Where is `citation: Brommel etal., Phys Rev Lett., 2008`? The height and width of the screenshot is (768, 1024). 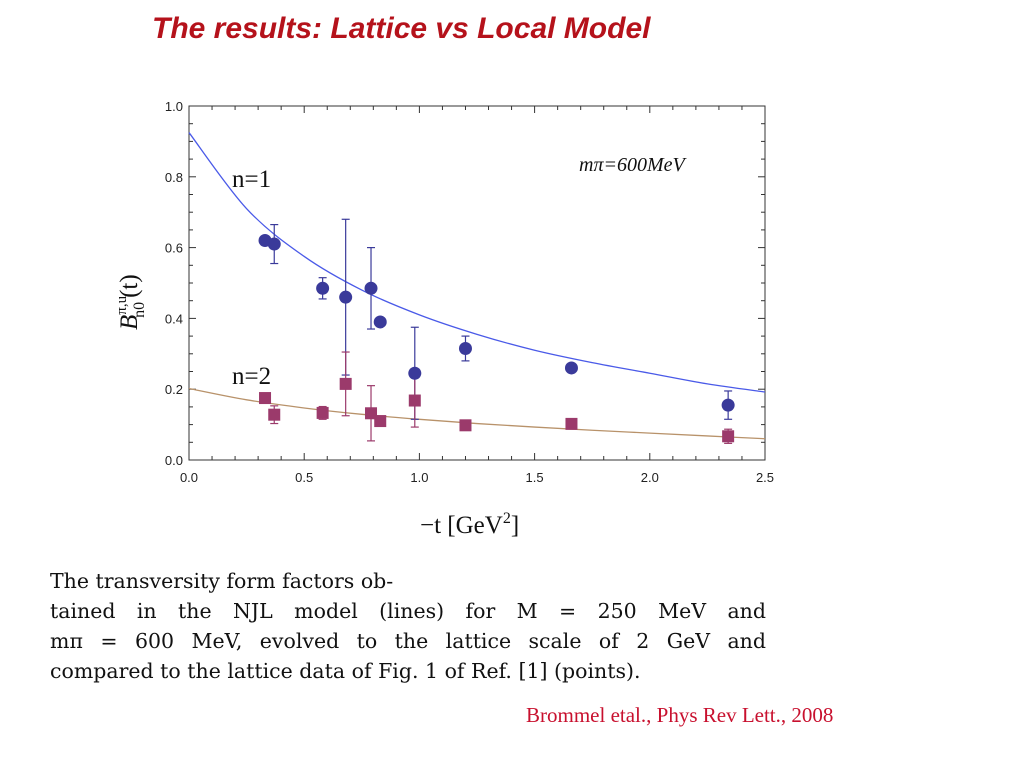
citation: Brommel etal., Phys Rev Lett., 2008 is located at coordinates (680, 715).